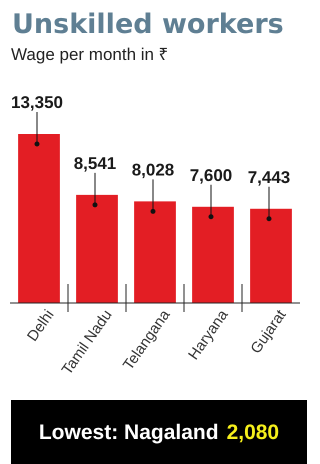 This screenshot has width=320, height=464. What do you see at coordinates (153, 170) in the screenshot?
I see `data-label: 8,028` at bounding box center [153, 170].